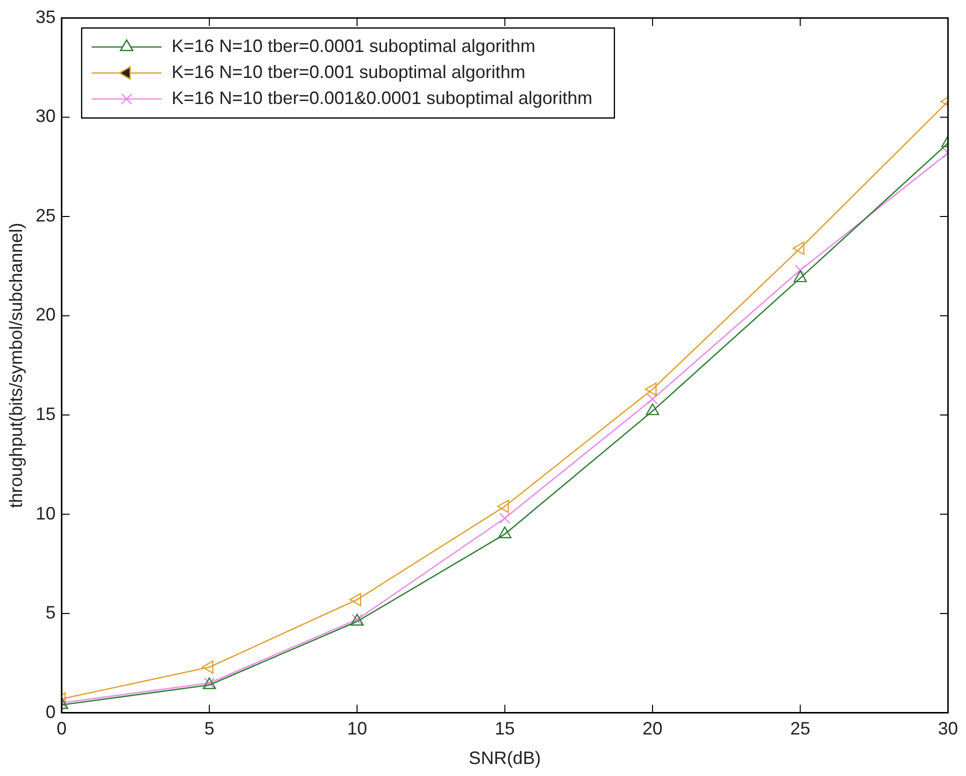 The width and height of the screenshot is (966, 776). I want to click on x-tick-label: 30, so click(948, 728).